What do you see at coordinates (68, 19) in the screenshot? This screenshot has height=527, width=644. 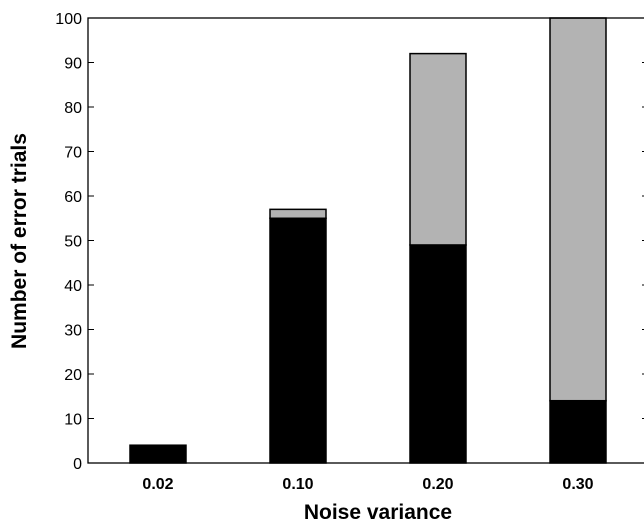 I see `y-tick-label-100: 100` at bounding box center [68, 19].